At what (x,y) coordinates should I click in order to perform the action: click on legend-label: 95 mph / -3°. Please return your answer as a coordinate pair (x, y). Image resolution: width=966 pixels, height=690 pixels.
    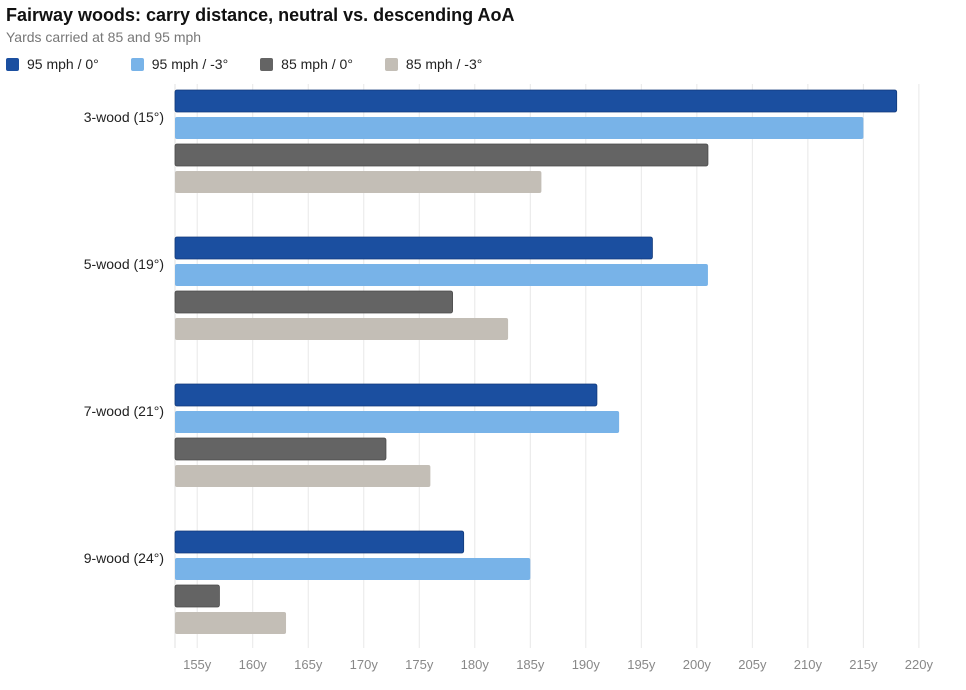
    Looking at the image, I should click on (190, 64).